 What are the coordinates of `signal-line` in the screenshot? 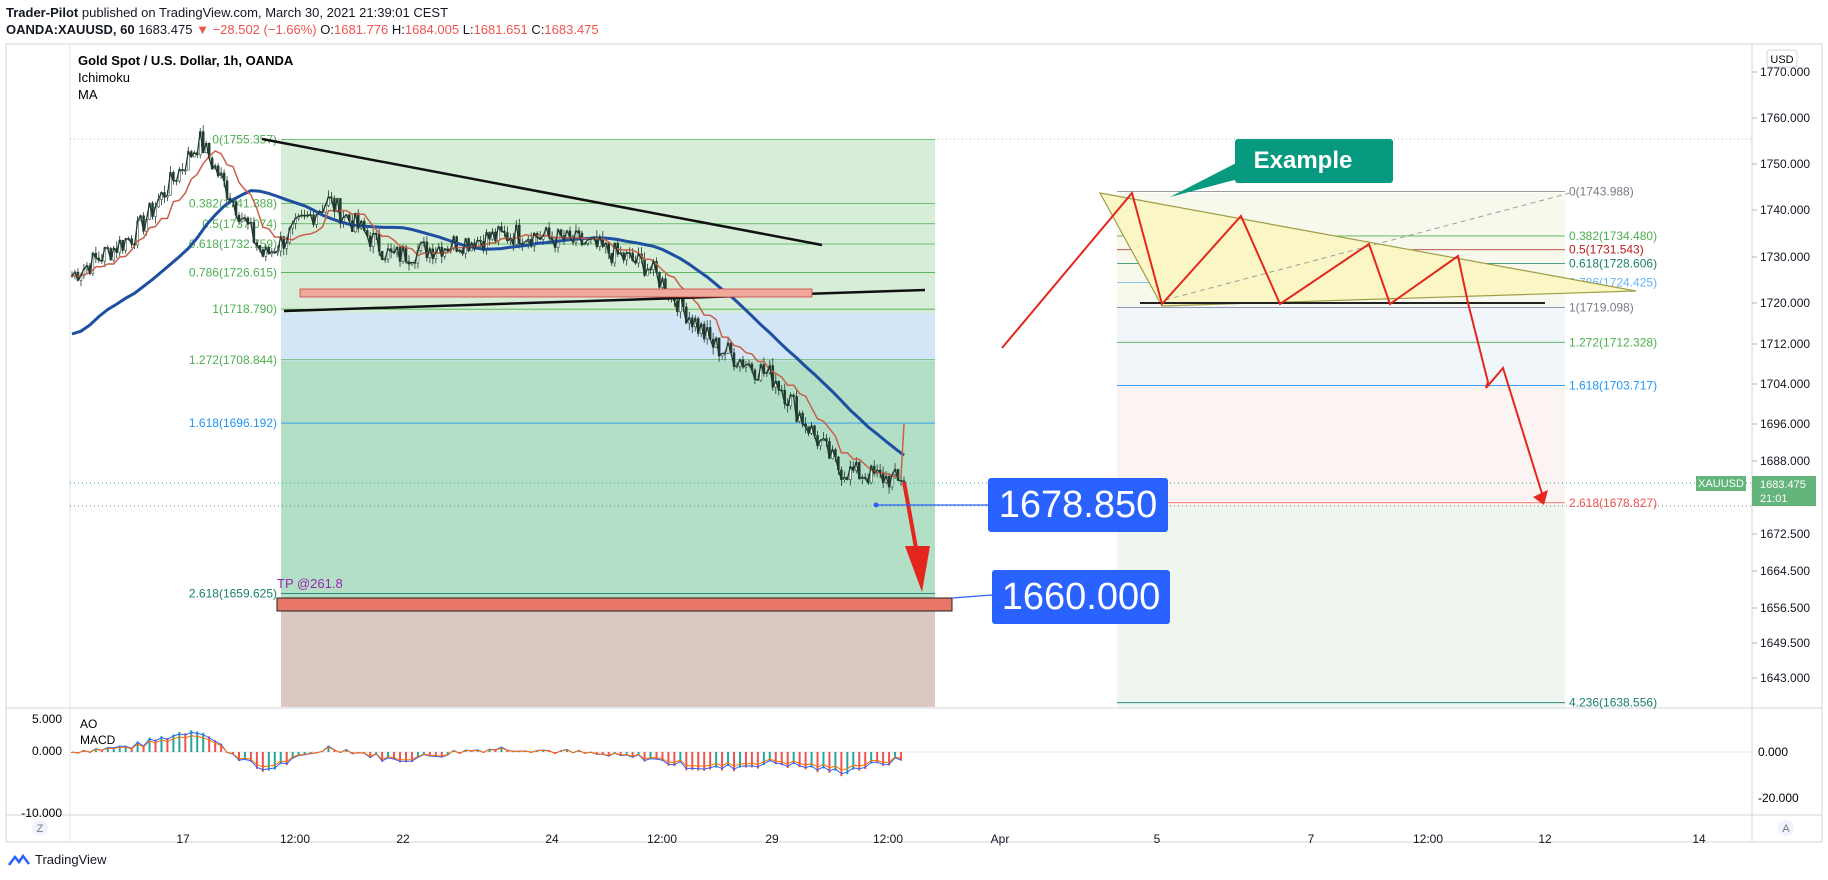 It's located at (486, 753).